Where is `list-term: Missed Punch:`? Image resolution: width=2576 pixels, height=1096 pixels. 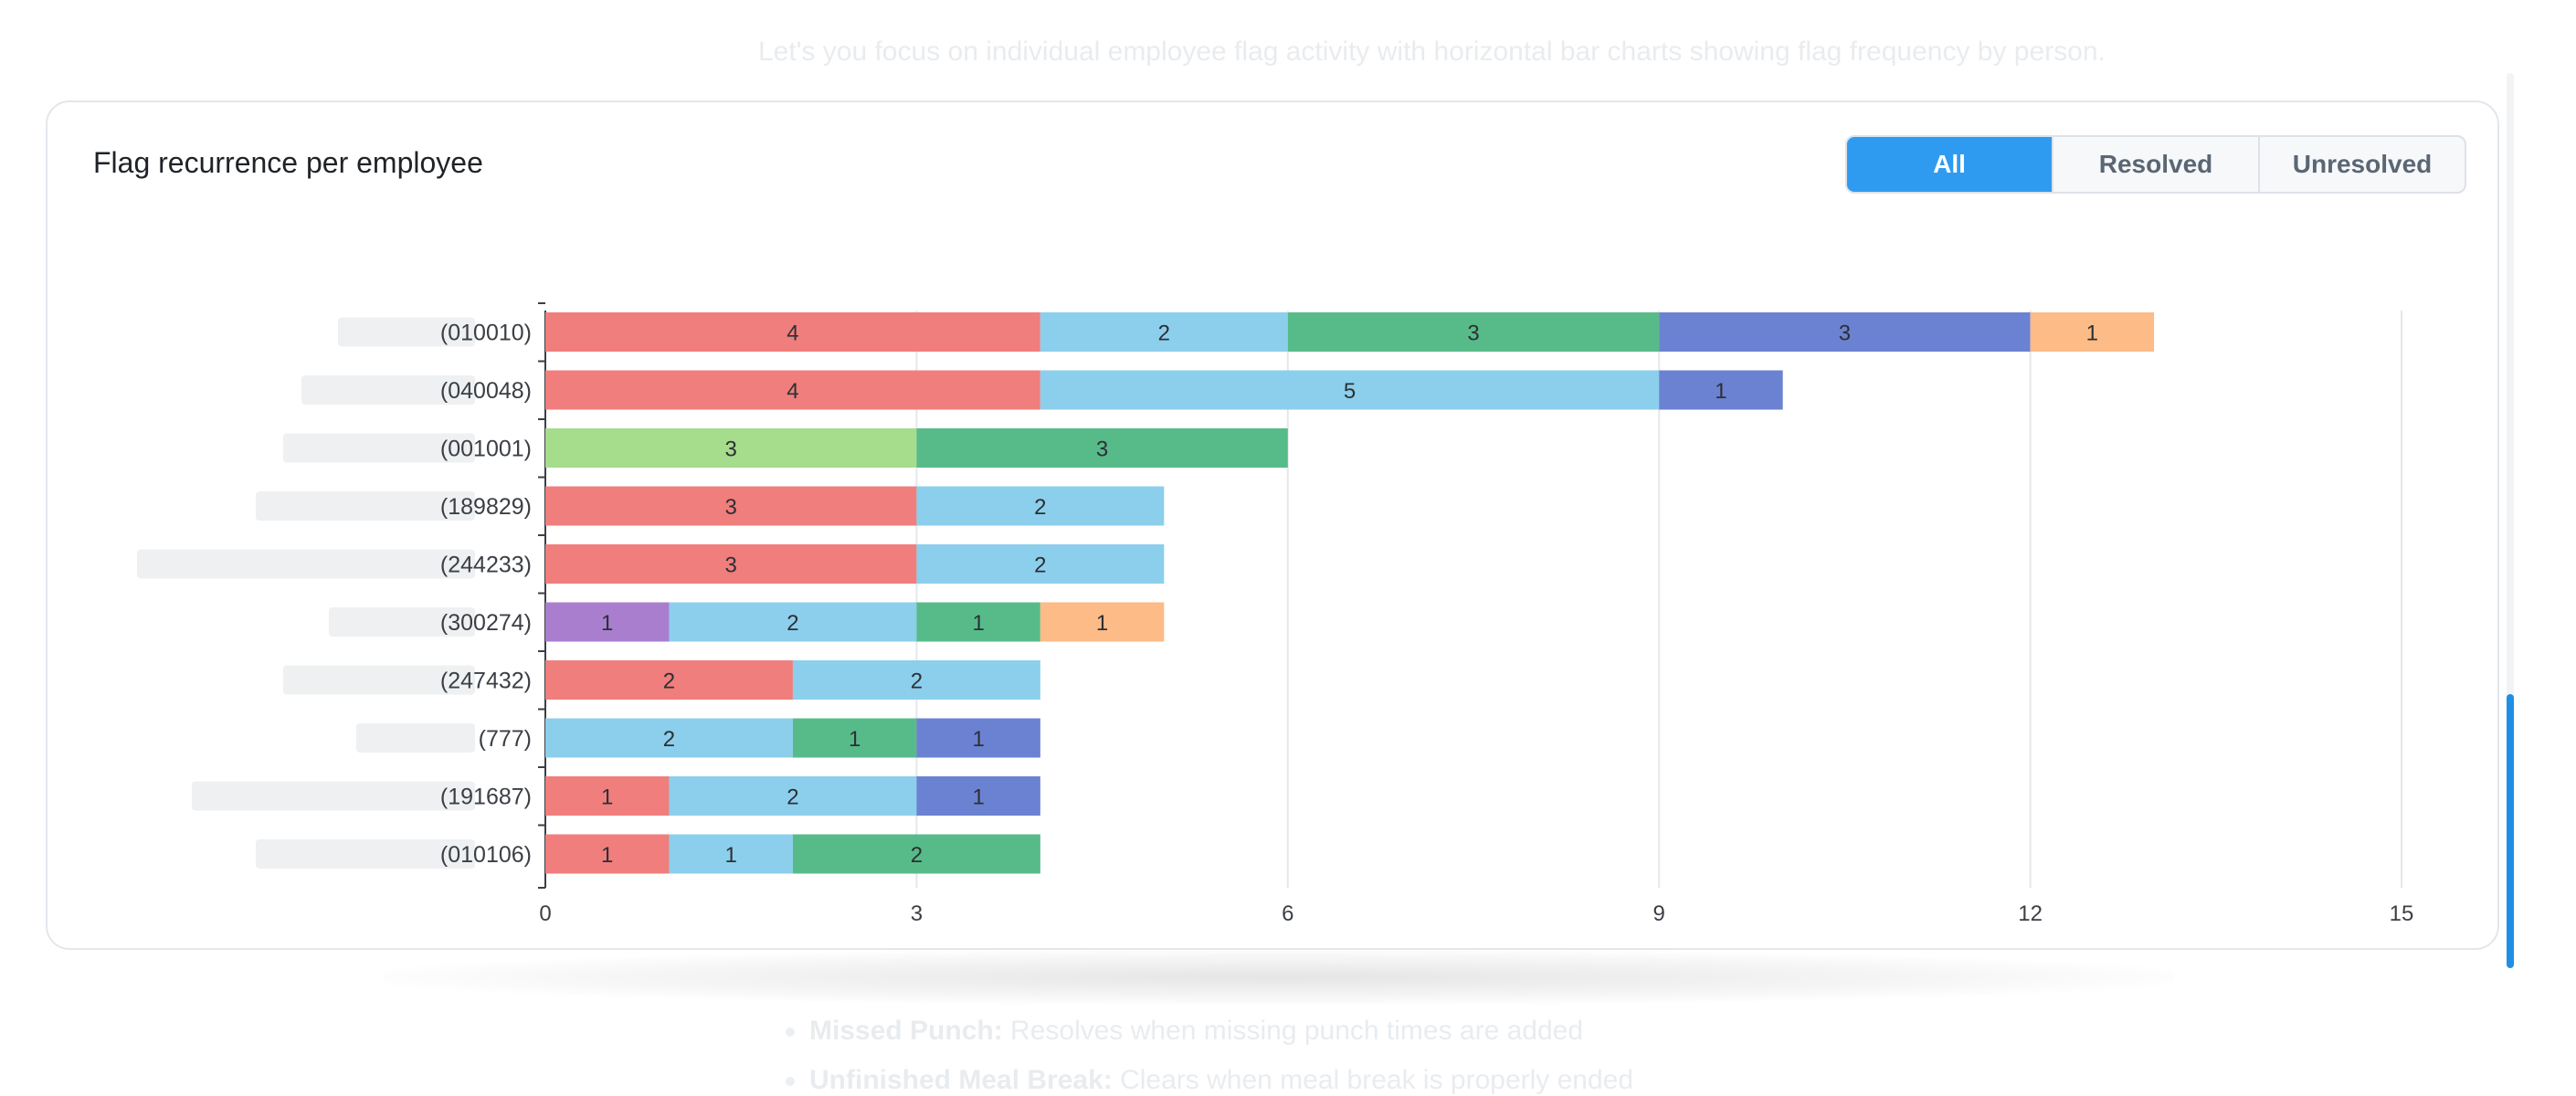
list-term: Missed Punch: is located at coordinates (906, 1031).